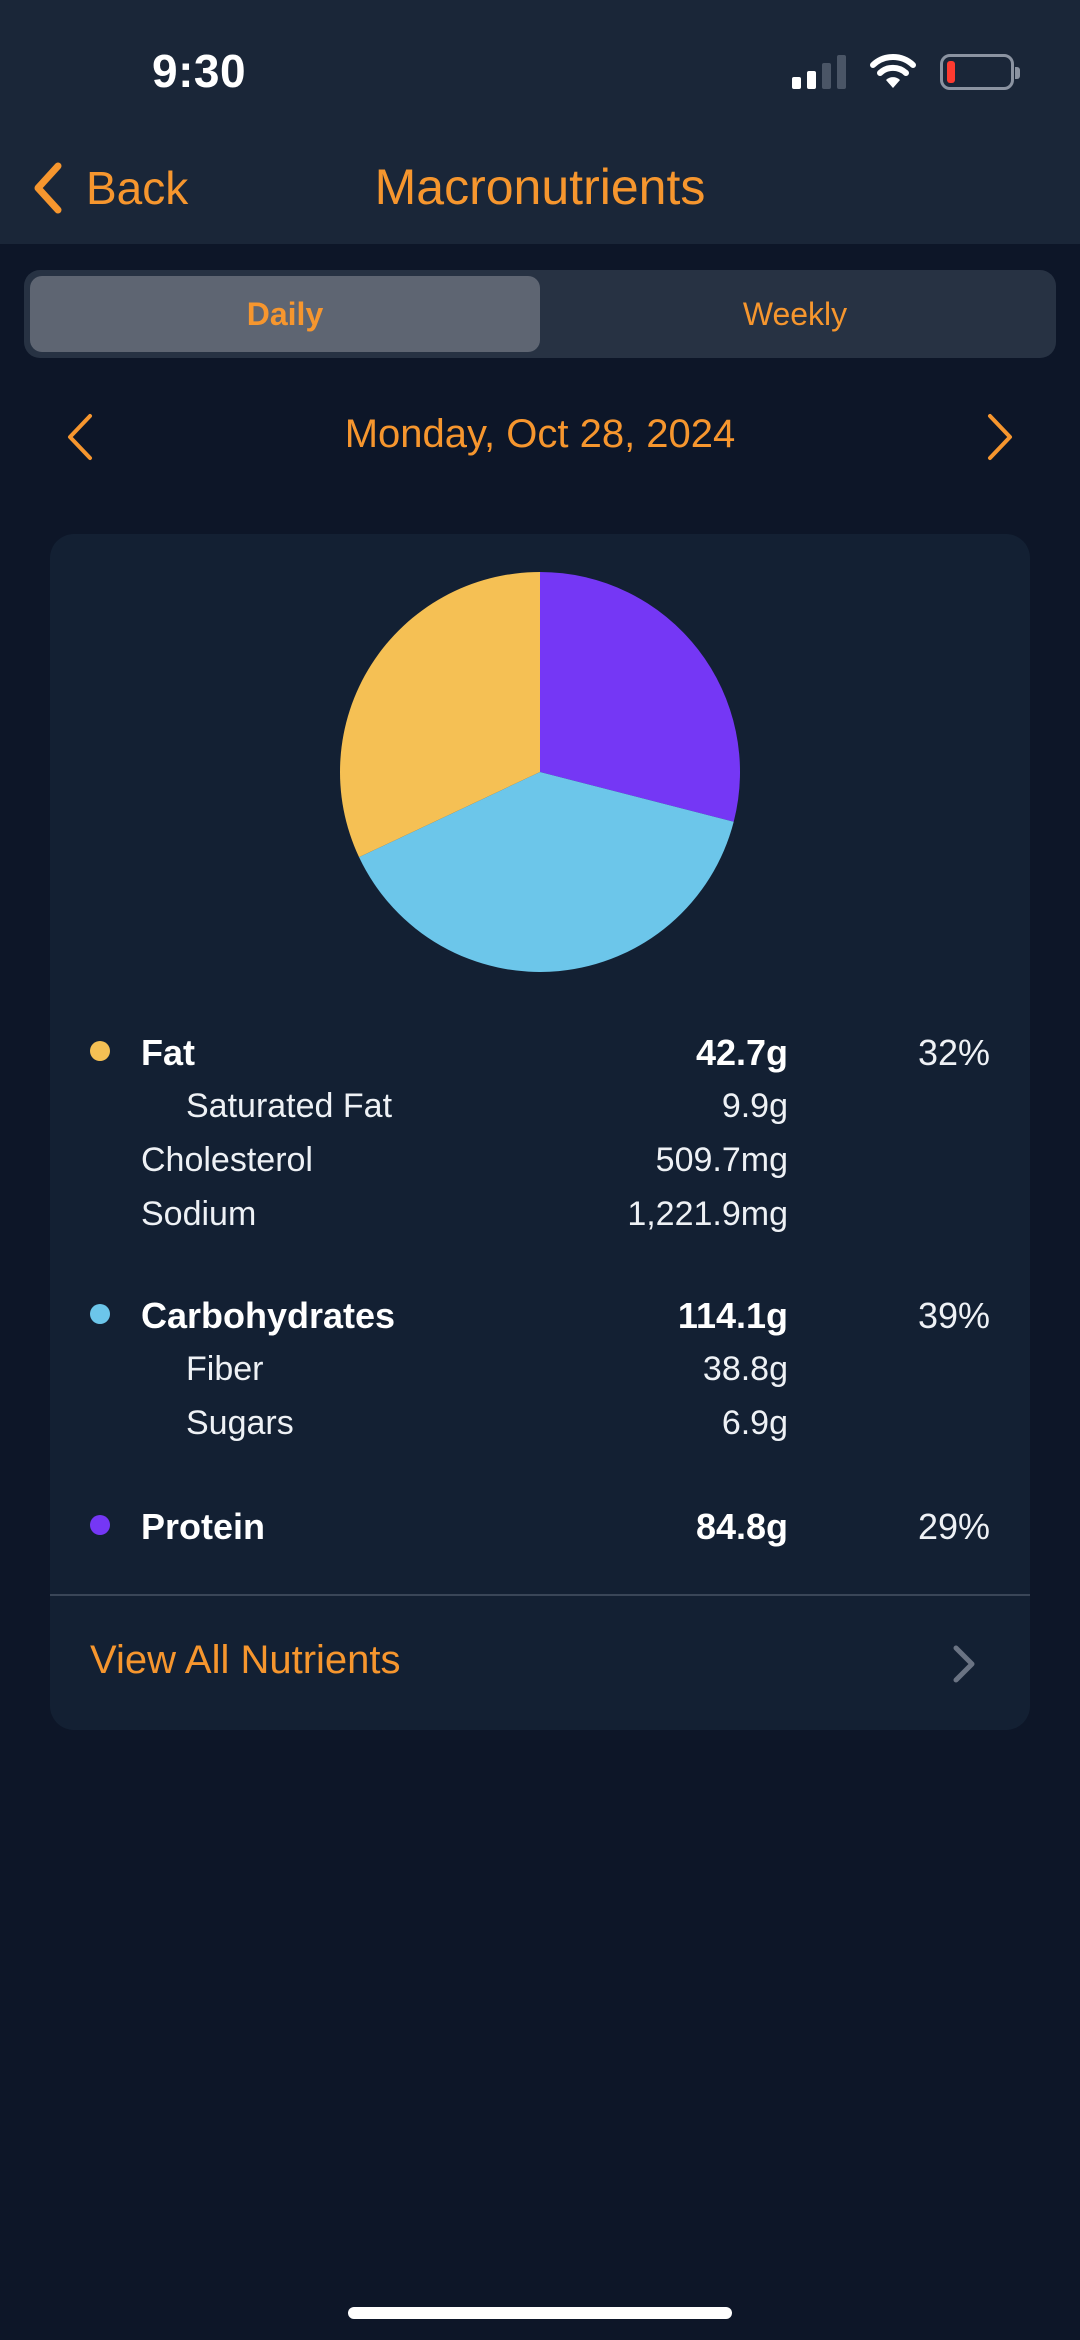 This screenshot has width=1080, height=2340. Describe the element at coordinates (980, 72) in the screenshot. I see `battery-icon` at that location.